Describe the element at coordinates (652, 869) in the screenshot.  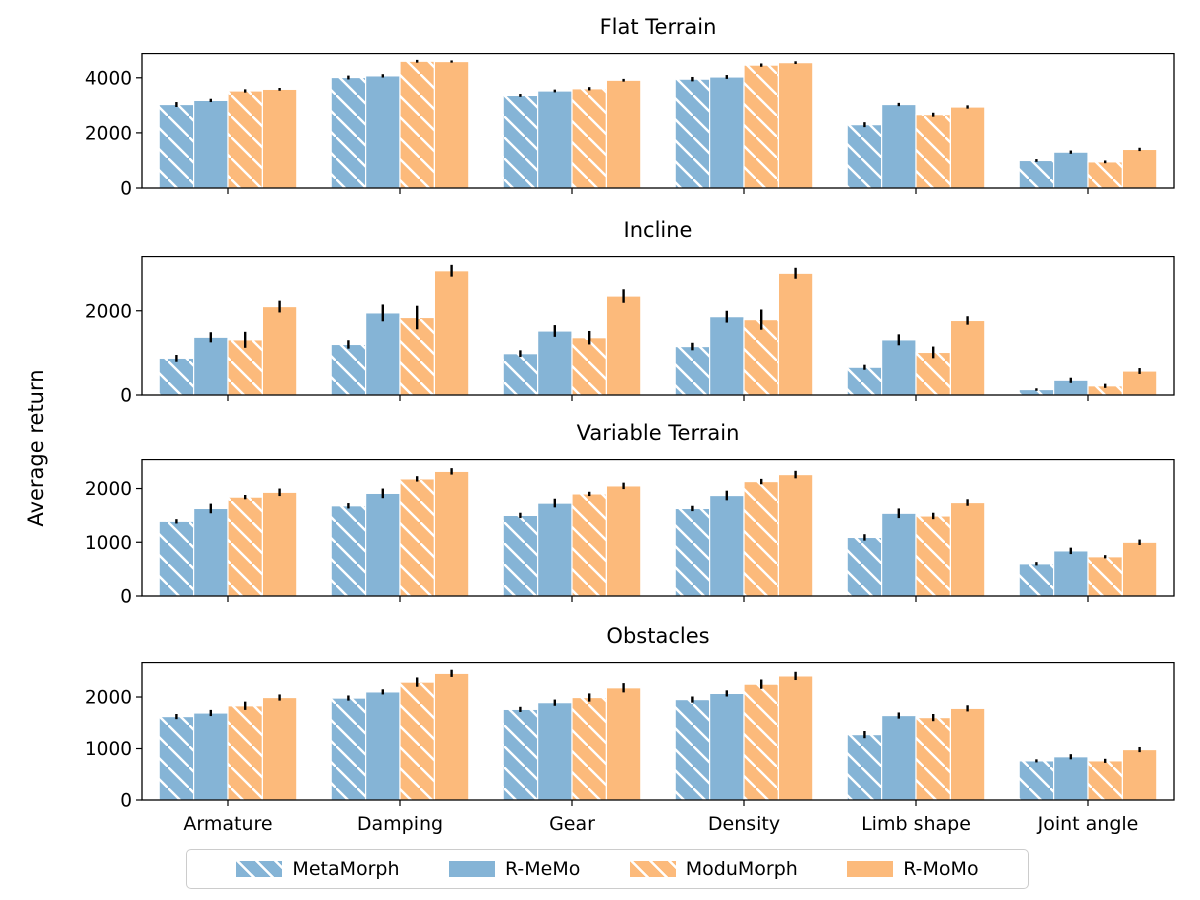
I see `modumorph-swatch` at that location.